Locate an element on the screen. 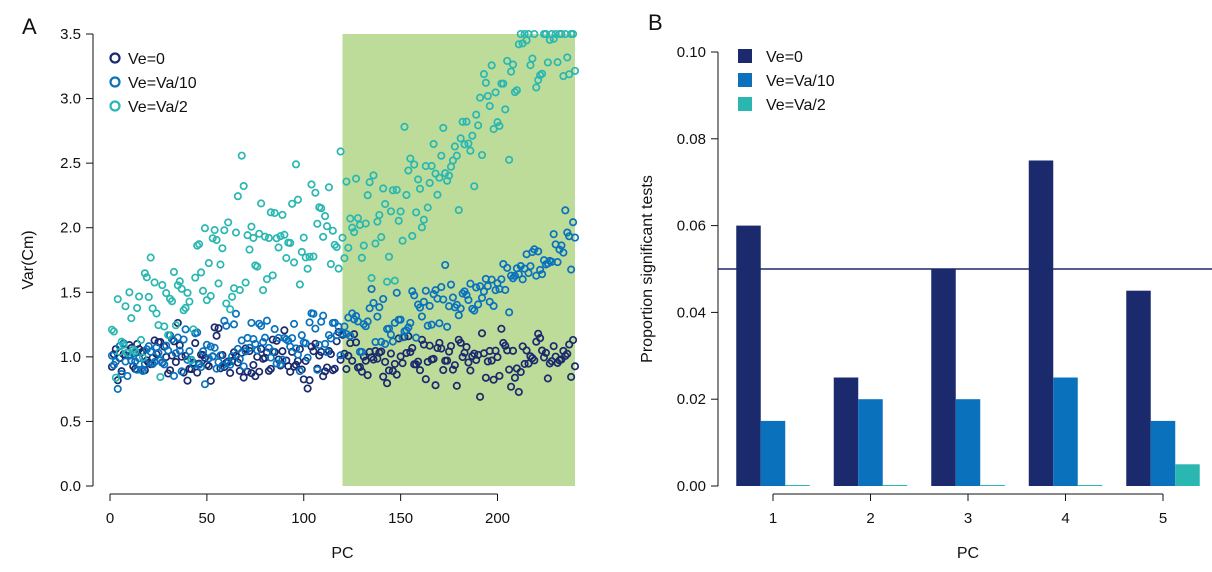  panel-a-letter: A is located at coordinates (29, 26).